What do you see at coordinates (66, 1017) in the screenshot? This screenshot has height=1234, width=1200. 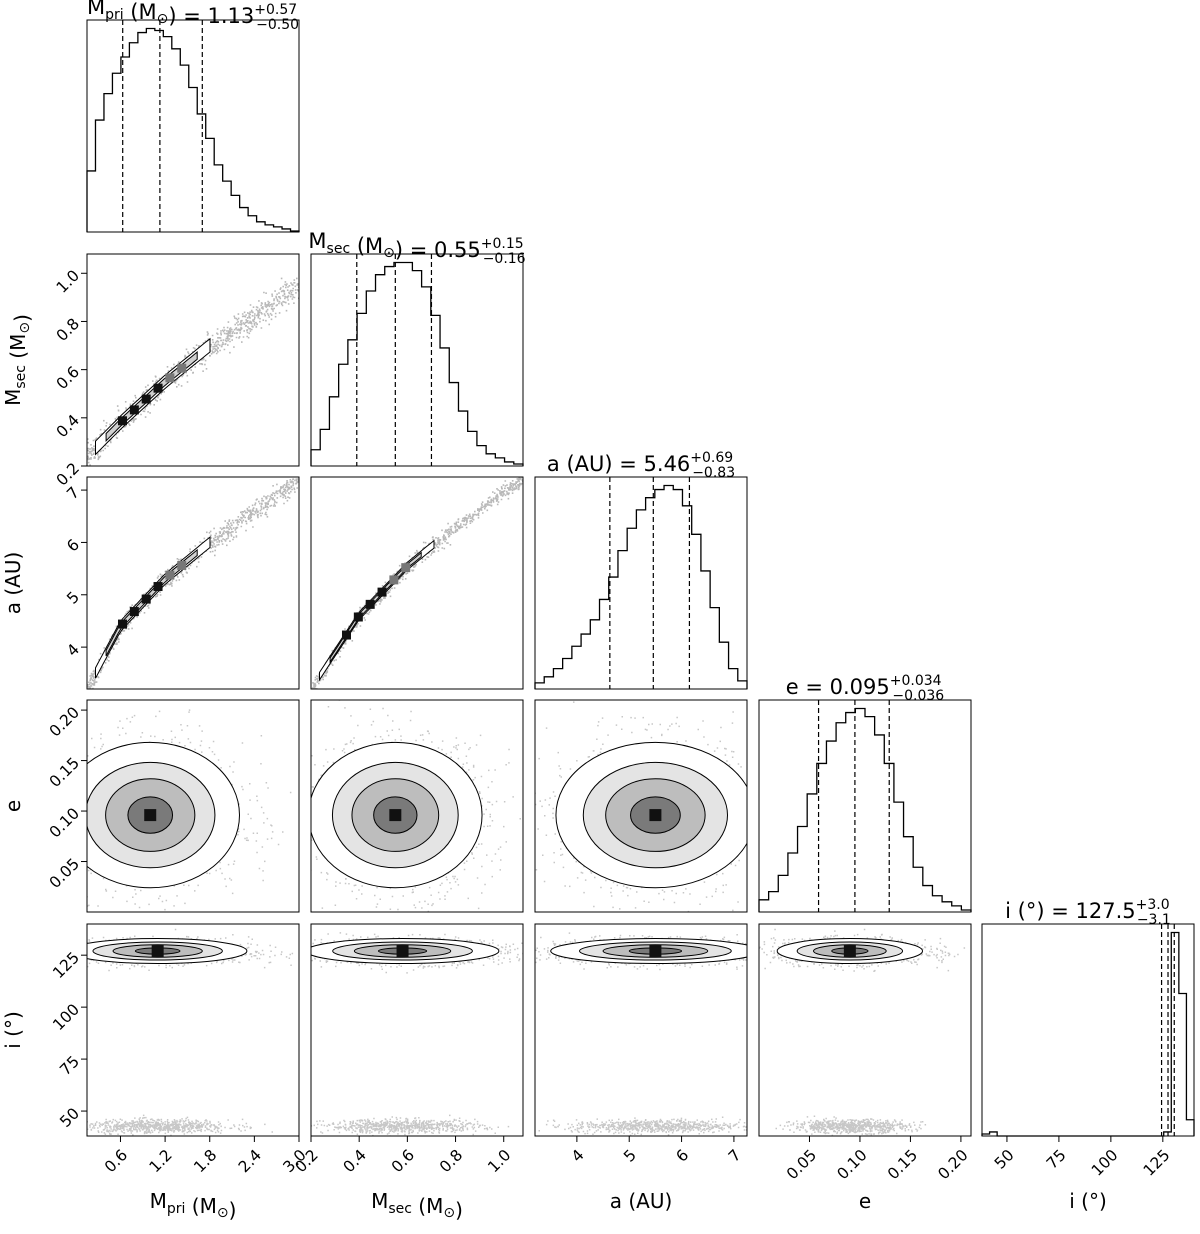 I see `y-tick-label: 100` at bounding box center [66, 1017].